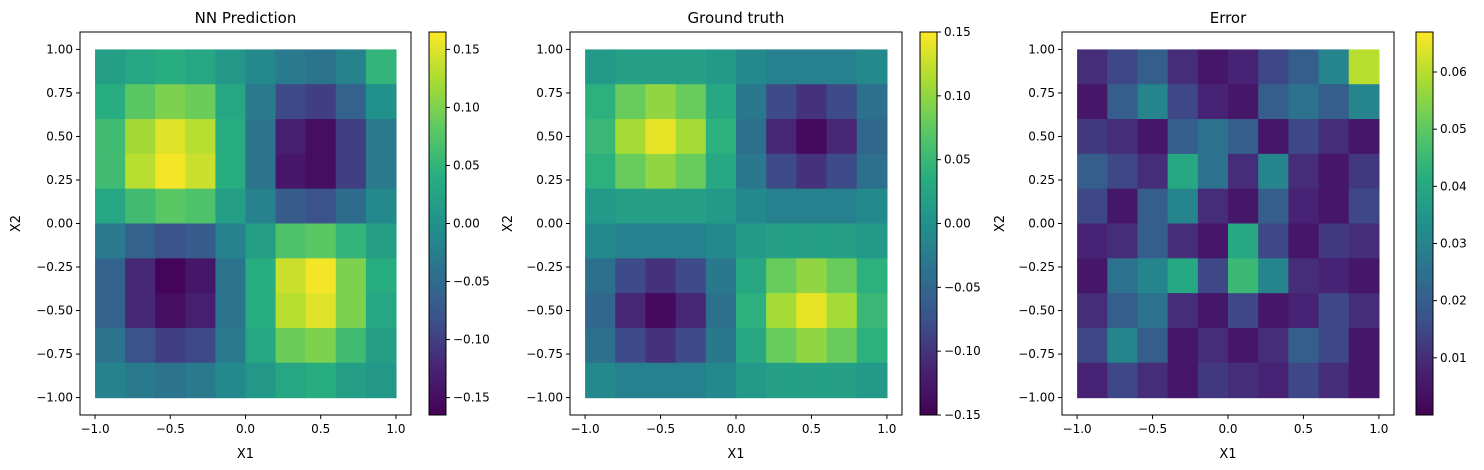 Image resolution: width=1484 pixels, height=470 pixels. Describe the element at coordinates (733, 425) in the screenshot. I see `ground-truth-x-ticks: −1.0 −0.5 0.0 0.5 1.0` at that location.